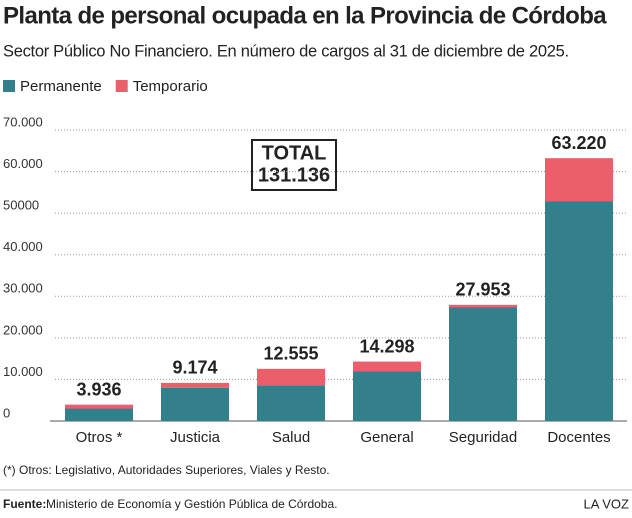  What do you see at coordinates (606, 503) in the screenshot?
I see `brand: LA VOZ` at bounding box center [606, 503].